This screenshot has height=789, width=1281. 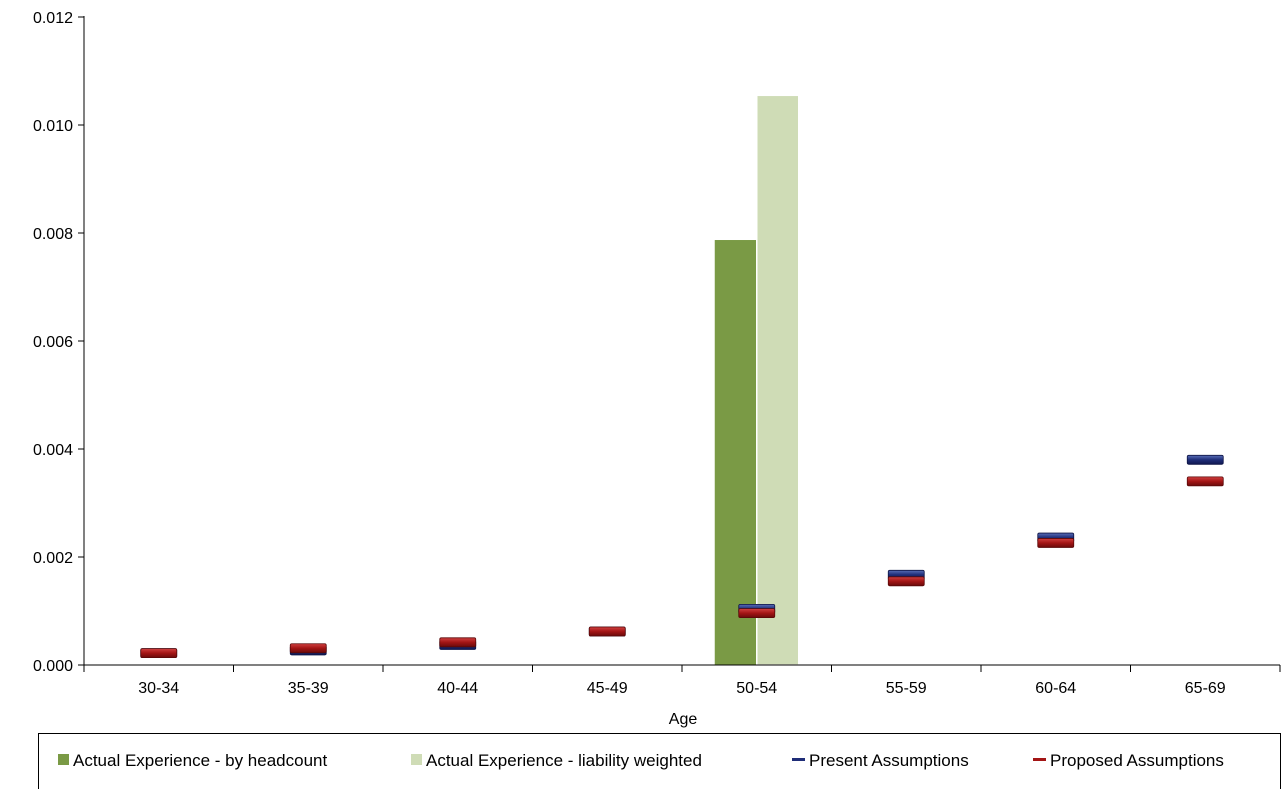 What do you see at coordinates (889, 760) in the screenshot?
I see `legend-label: Present Assumptions` at bounding box center [889, 760].